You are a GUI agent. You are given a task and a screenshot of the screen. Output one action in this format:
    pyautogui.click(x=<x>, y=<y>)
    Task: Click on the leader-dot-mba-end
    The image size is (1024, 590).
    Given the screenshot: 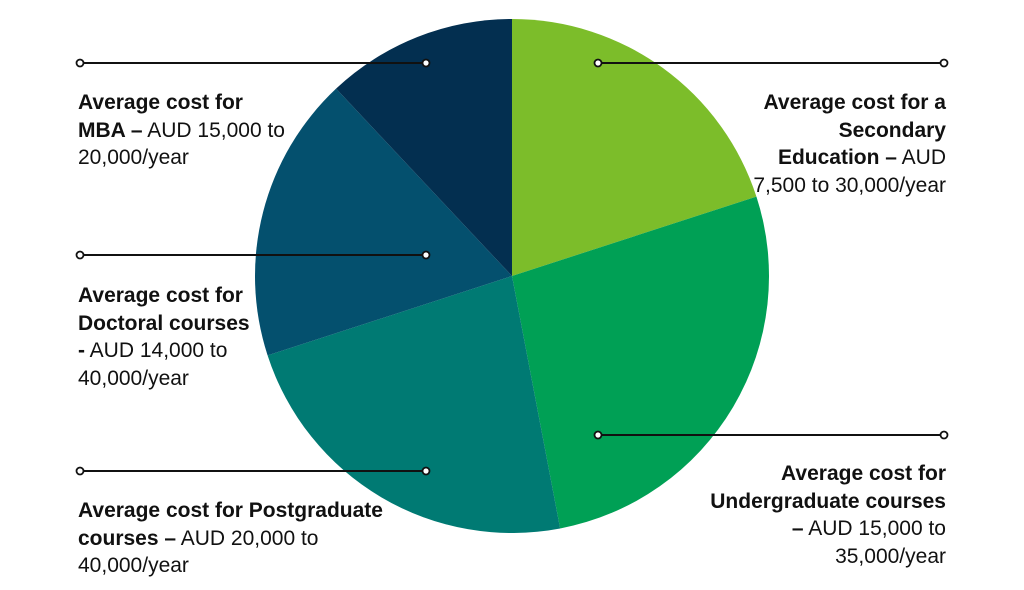 What is the action you would take?
    pyautogui.click(x=426, y=63)
    